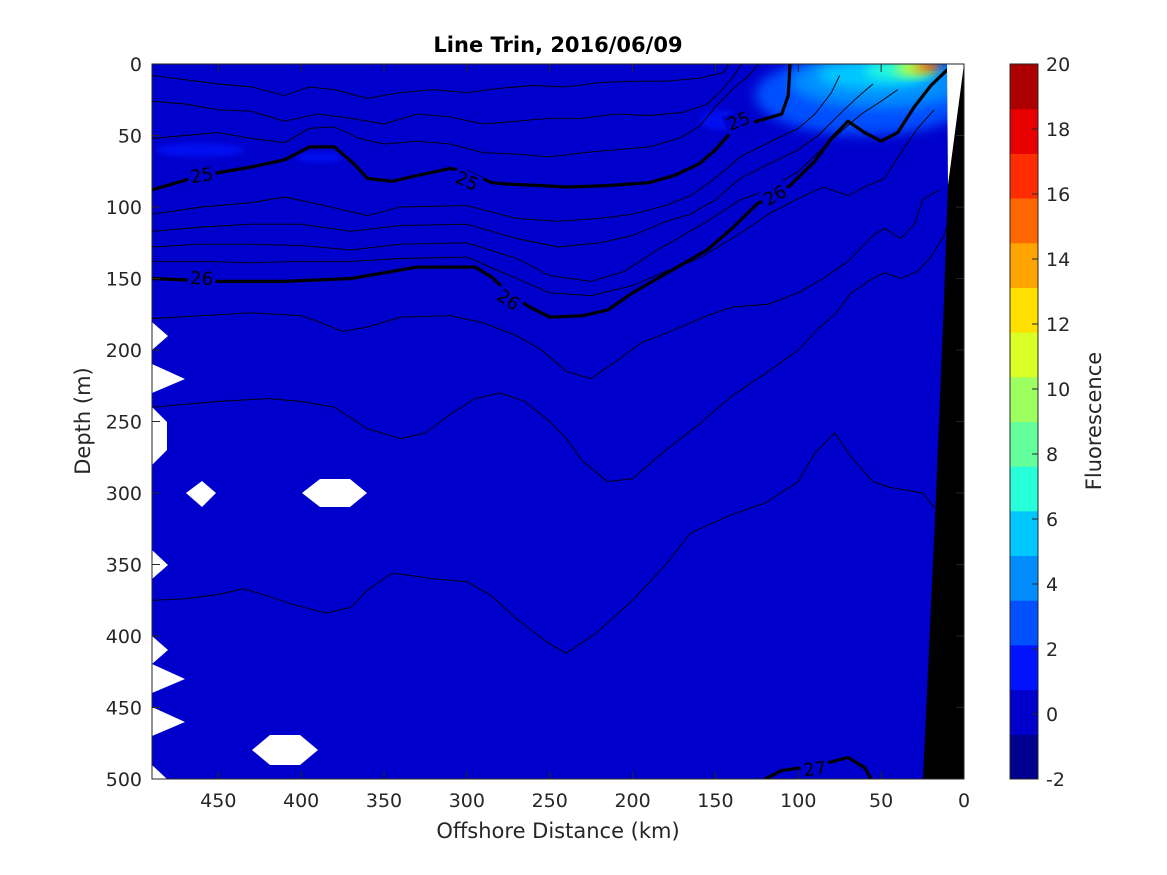  I want to click on y-tick-label: 150, so click(124, 280).